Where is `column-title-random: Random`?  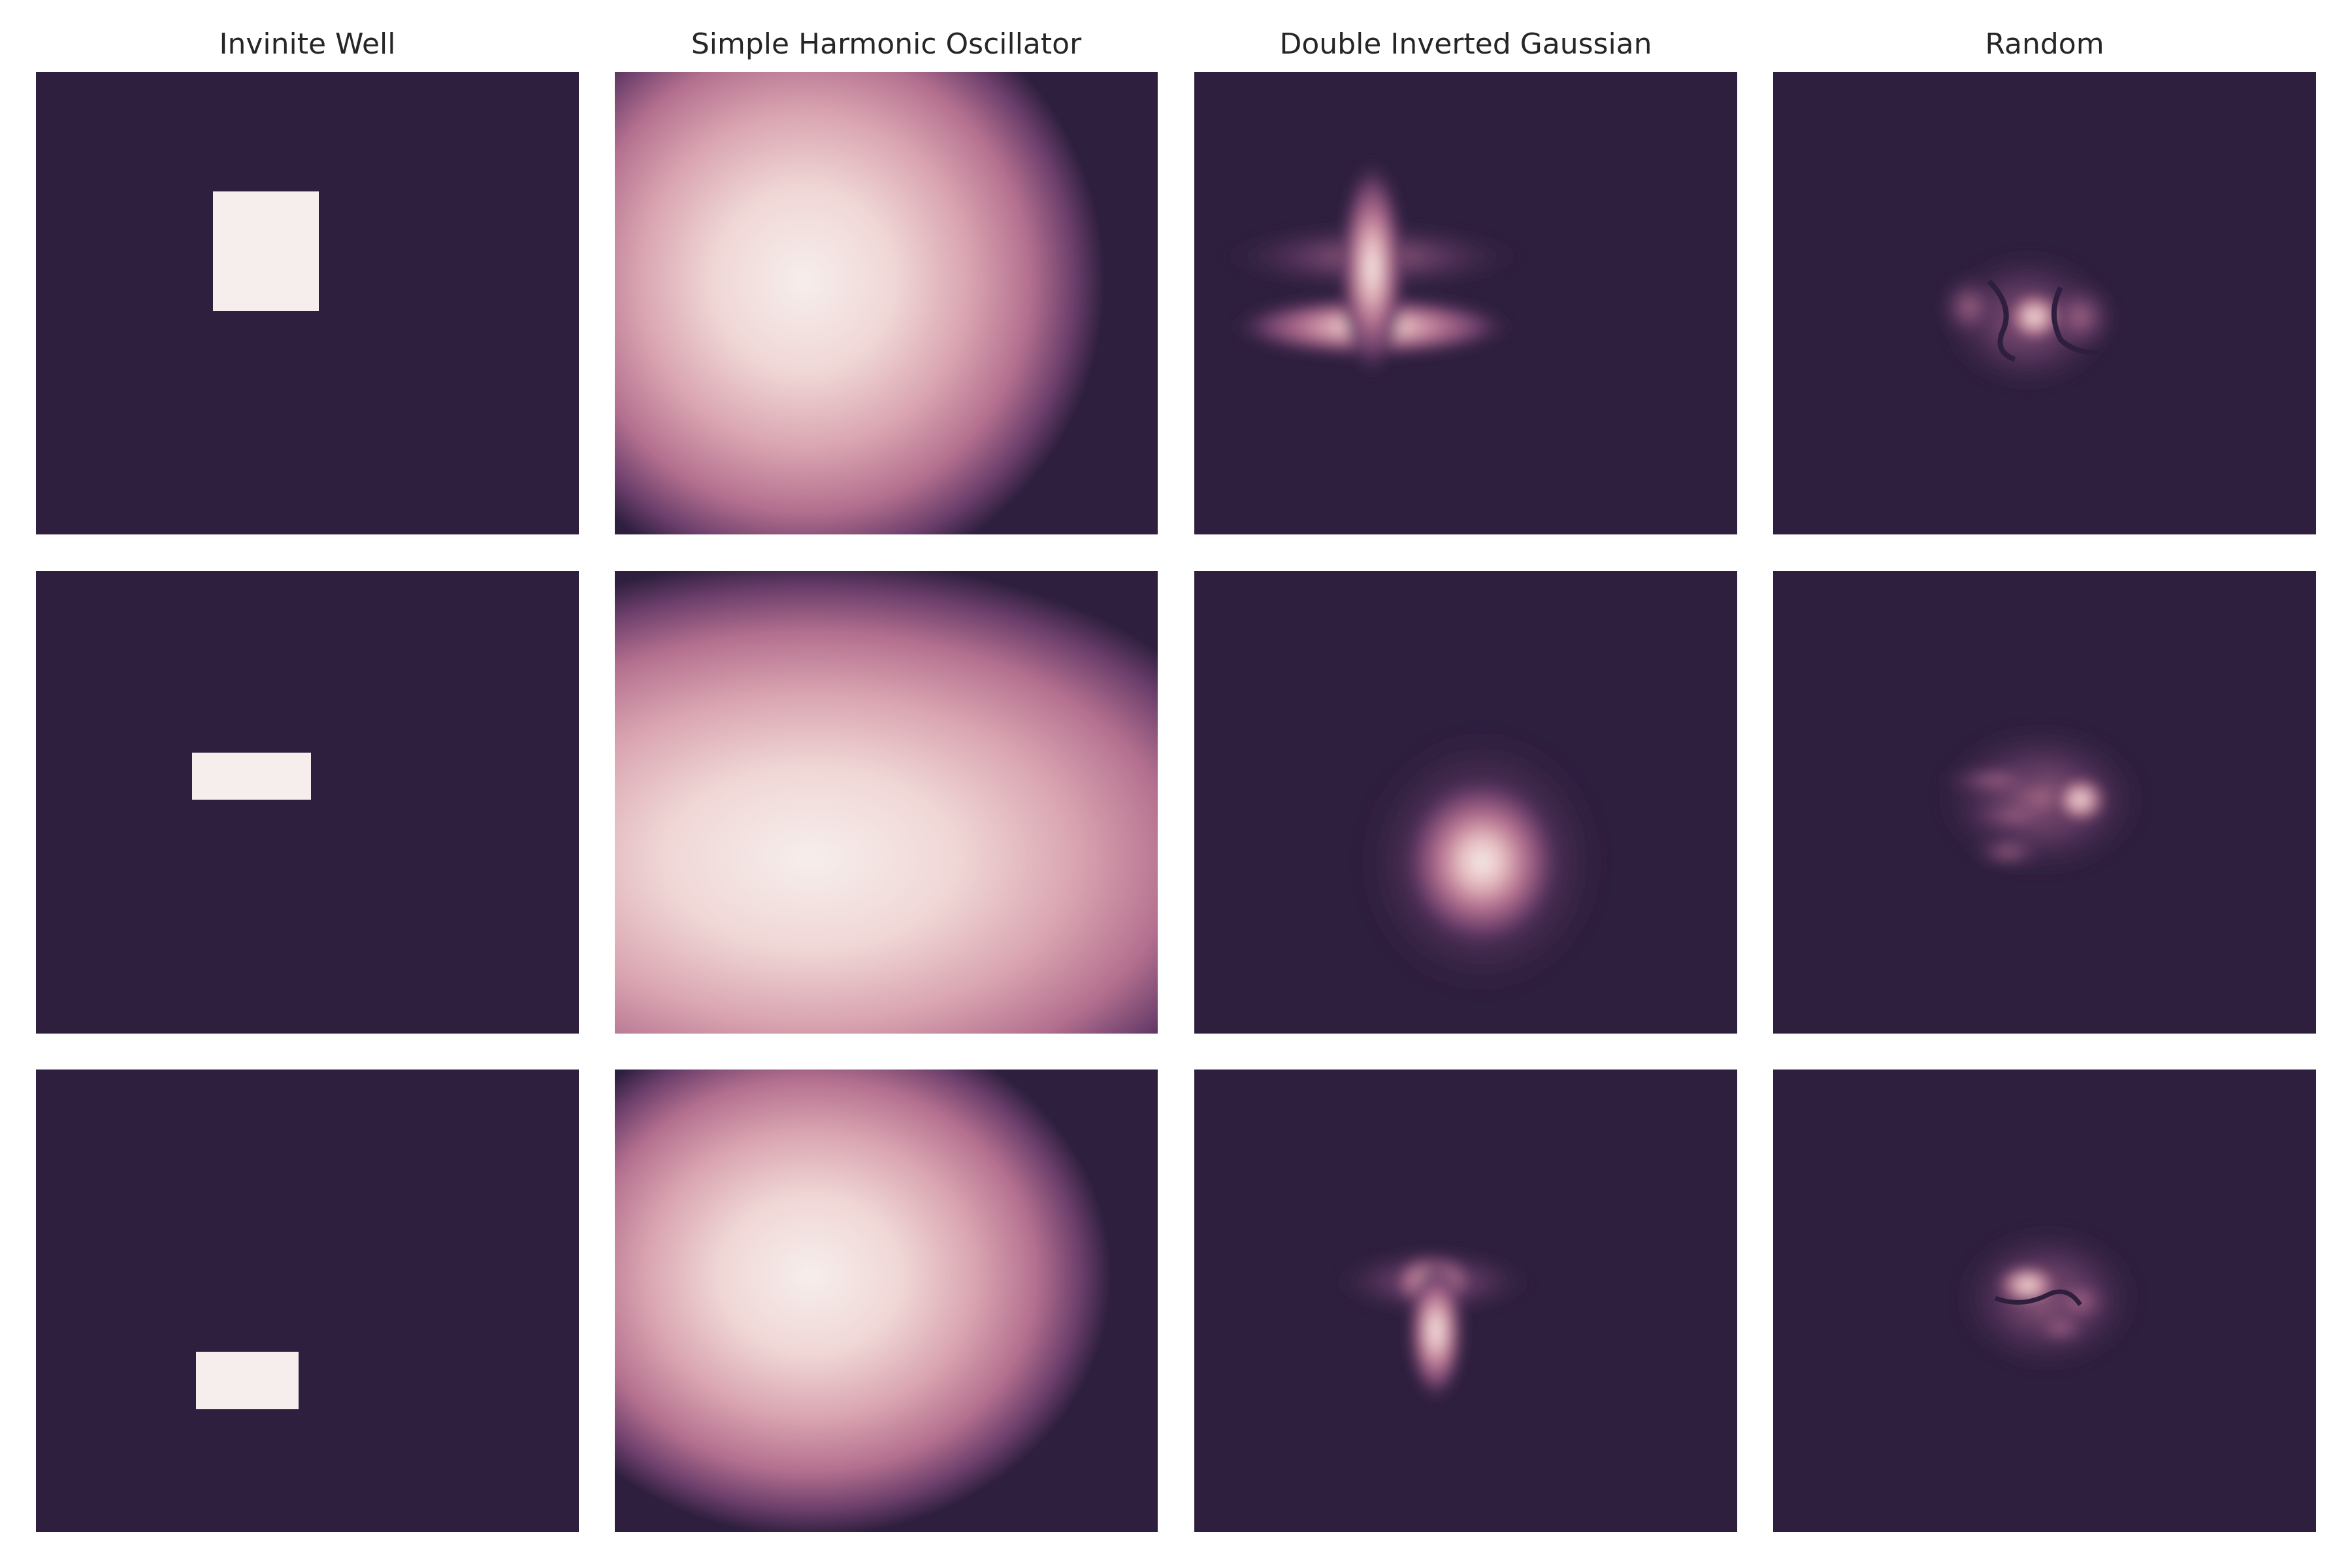
column-title-random: Random is located at coordinates (2044, 44).